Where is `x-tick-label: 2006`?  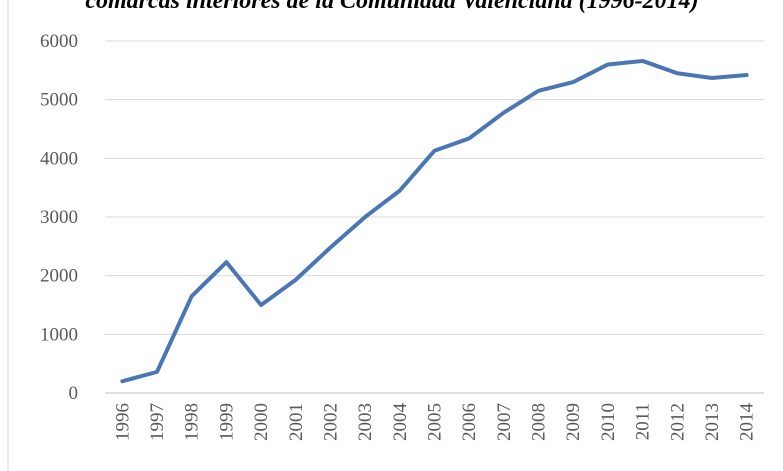
x-tick-label: 2006 is located at coordinates (469, 422).